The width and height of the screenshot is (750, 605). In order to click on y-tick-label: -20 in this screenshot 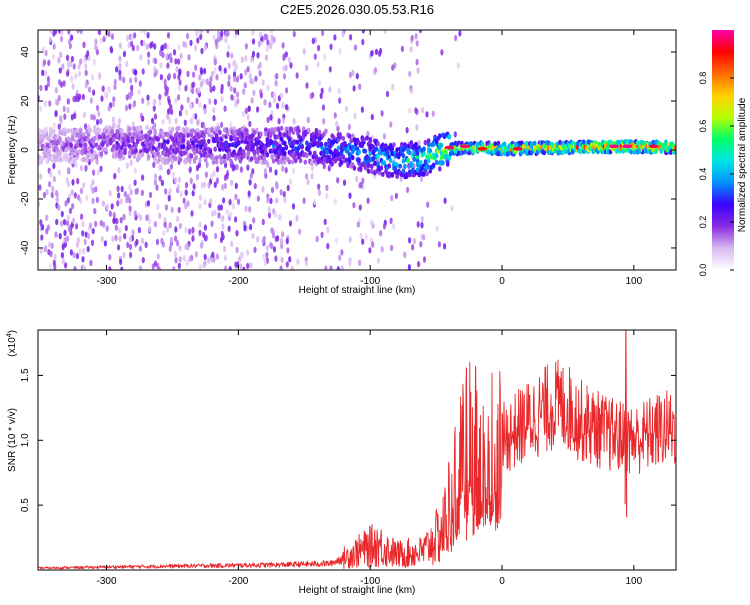, I will do `click(25, 198)`.